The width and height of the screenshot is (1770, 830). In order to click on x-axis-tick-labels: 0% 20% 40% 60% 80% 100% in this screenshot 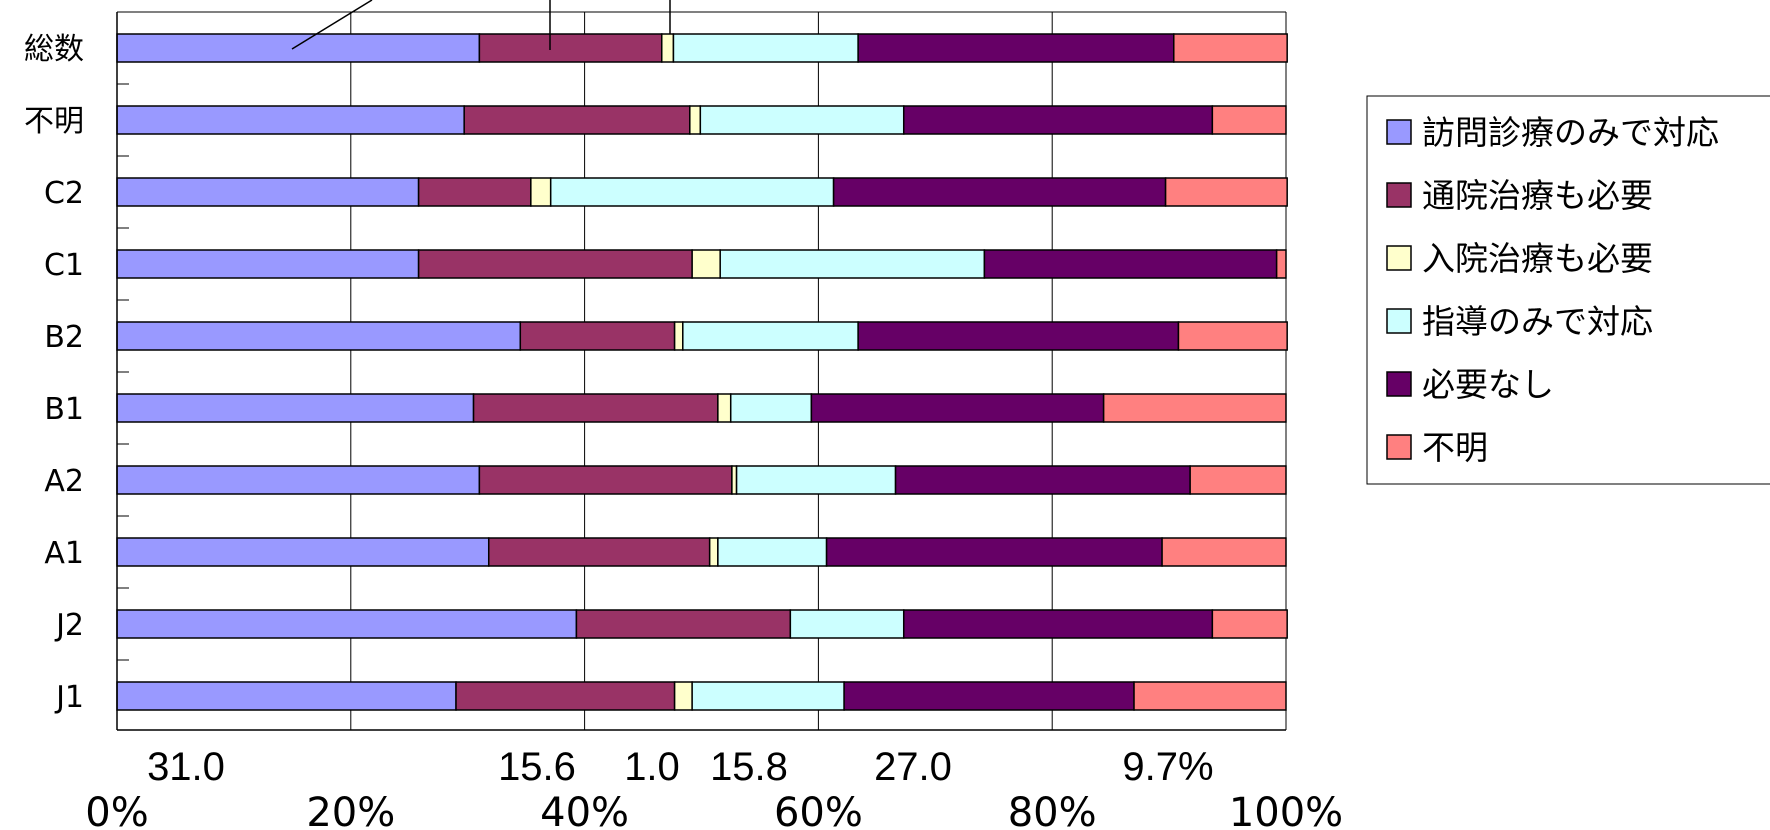, I will do `click(714, 810)`.